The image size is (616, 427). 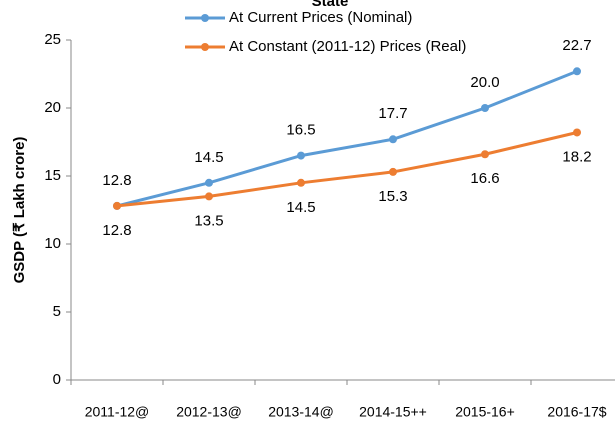 I want to click on y-tick-label: 5, so click(x=57, y=311).